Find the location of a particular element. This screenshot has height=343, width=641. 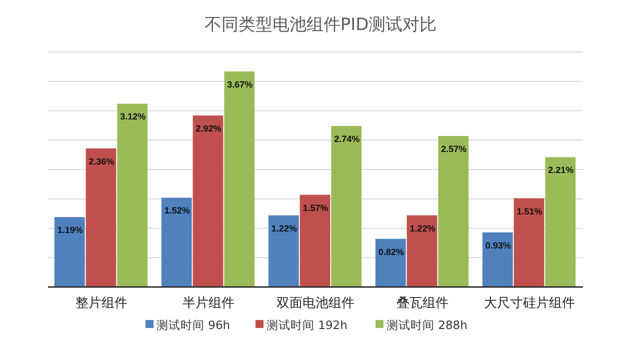

data-label: 1.51% is located at coordinates (529, 211).